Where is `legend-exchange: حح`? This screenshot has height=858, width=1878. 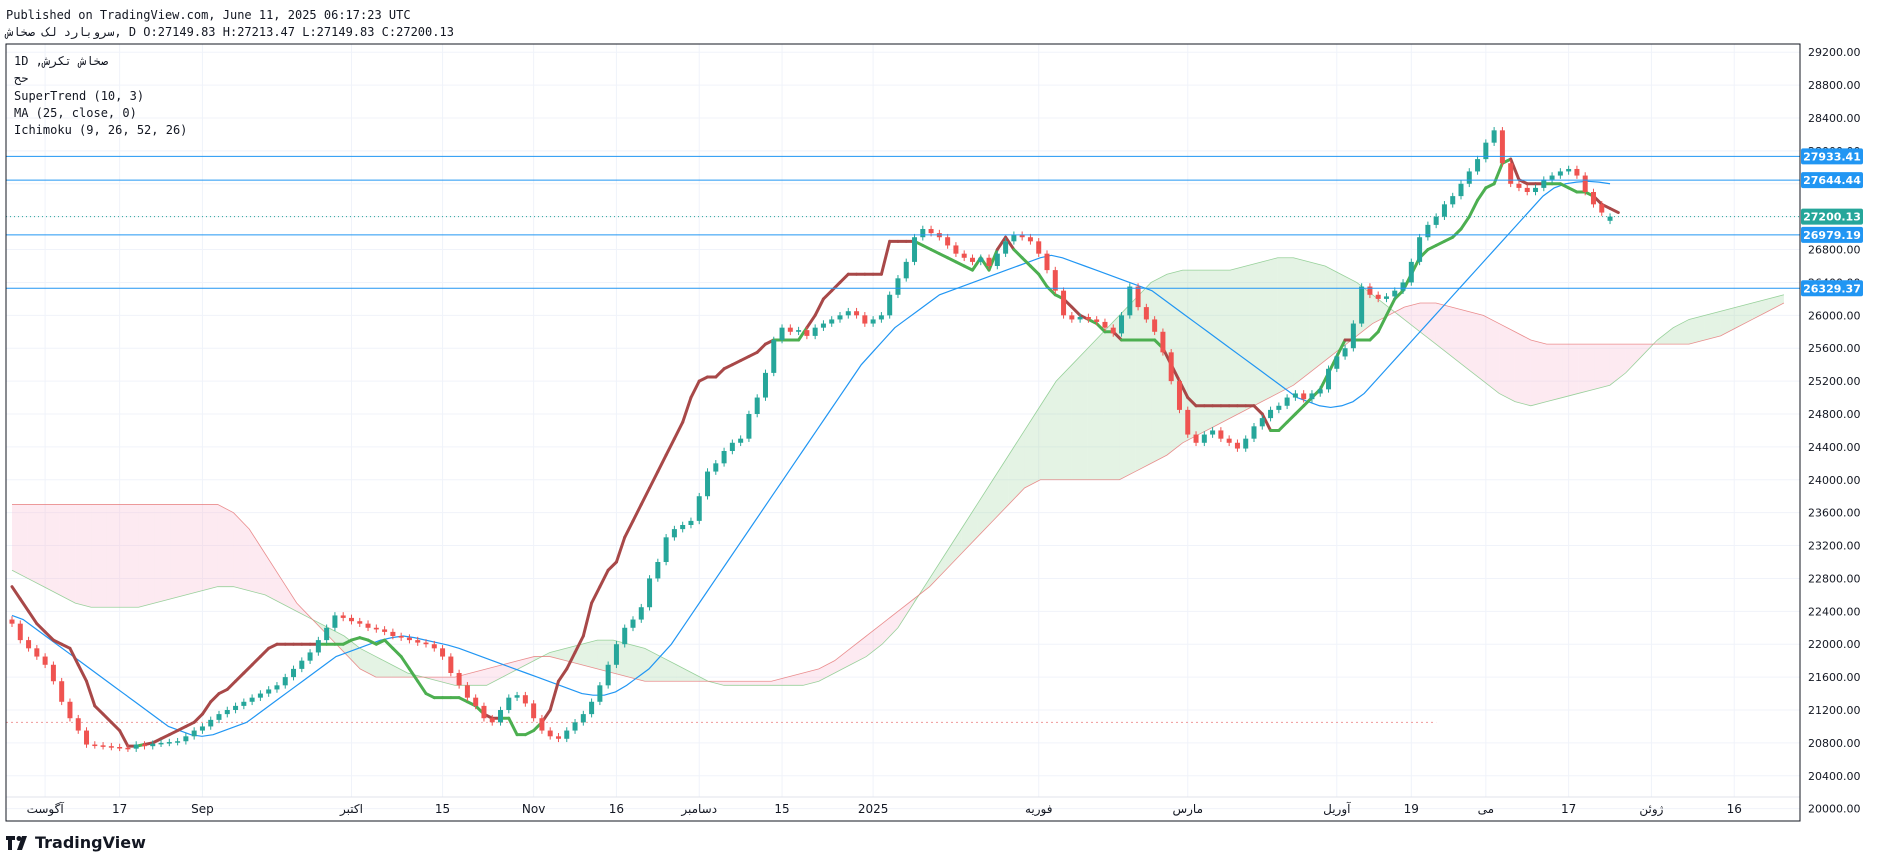
legend-exchange: حح is located at coordinates (21, 78).